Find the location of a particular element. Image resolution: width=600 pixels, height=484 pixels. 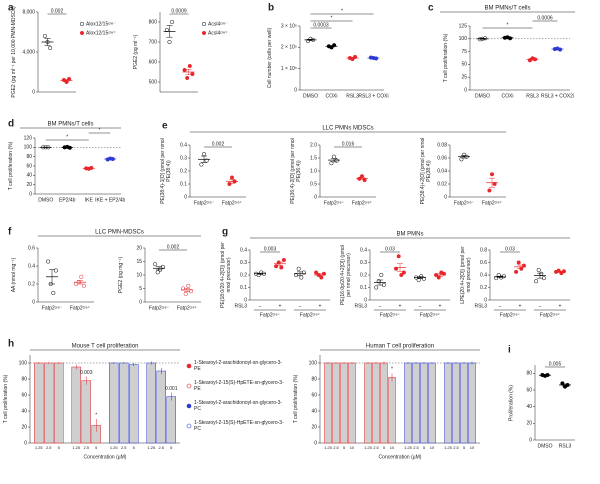

y-tick-label: 500 is located at coordinates (153, 82).